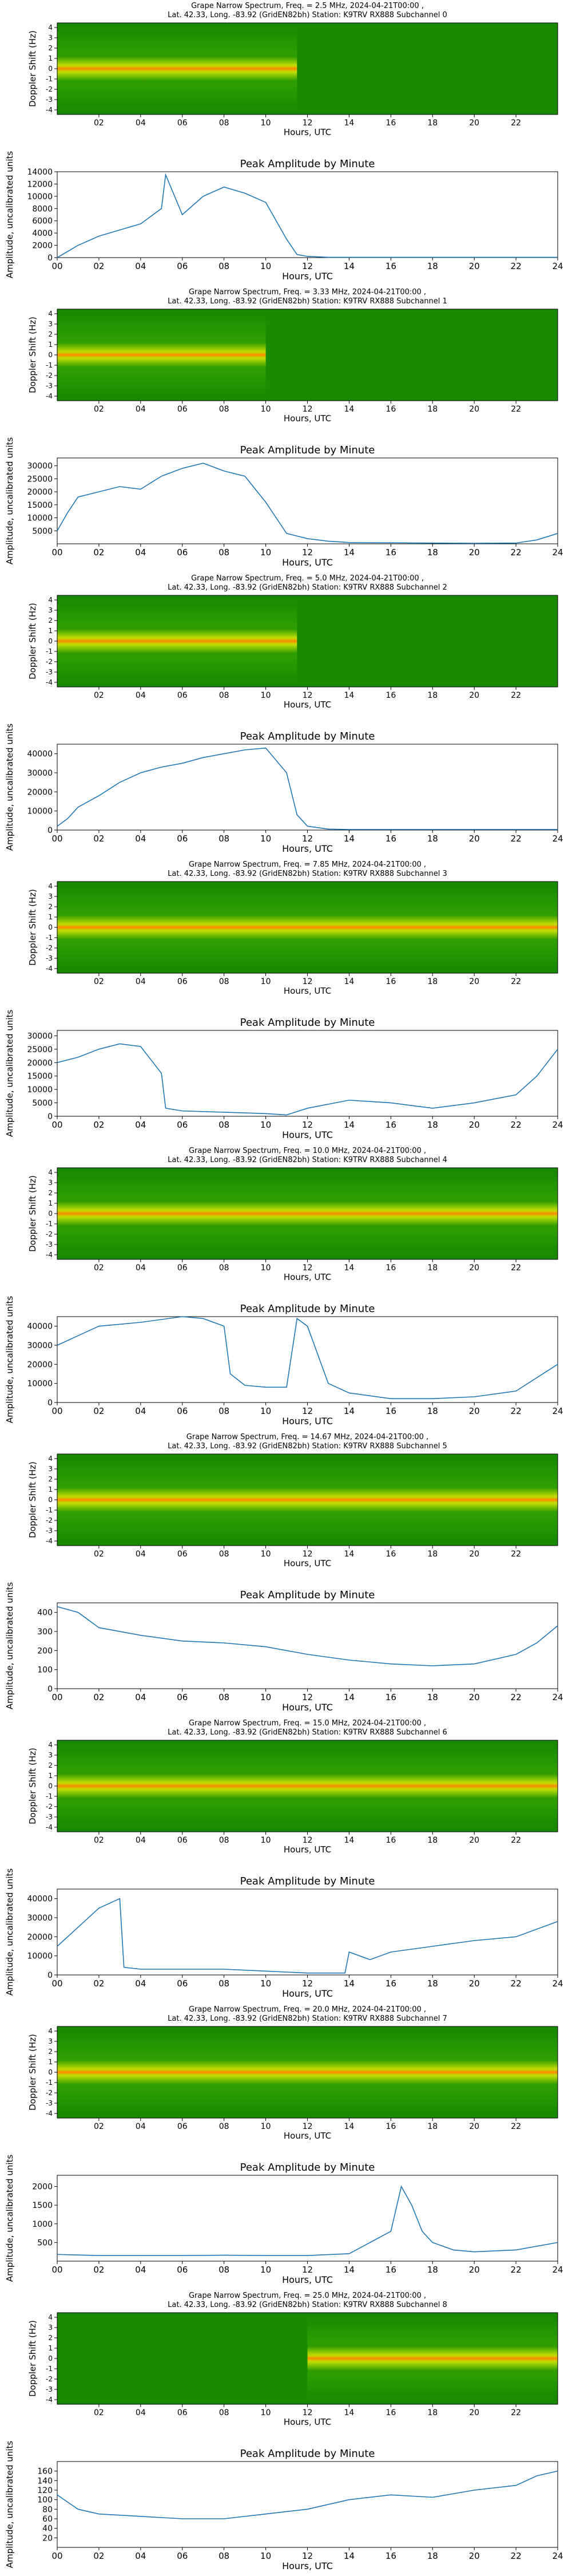 Image resolution: width=572 pixels, height=2576 pixels. What do you see at coordinates (307, 1595) in the screenshot?
I see `amplitude-title: Peak Amplitude by Minute` at bounding box center [307, 1595].